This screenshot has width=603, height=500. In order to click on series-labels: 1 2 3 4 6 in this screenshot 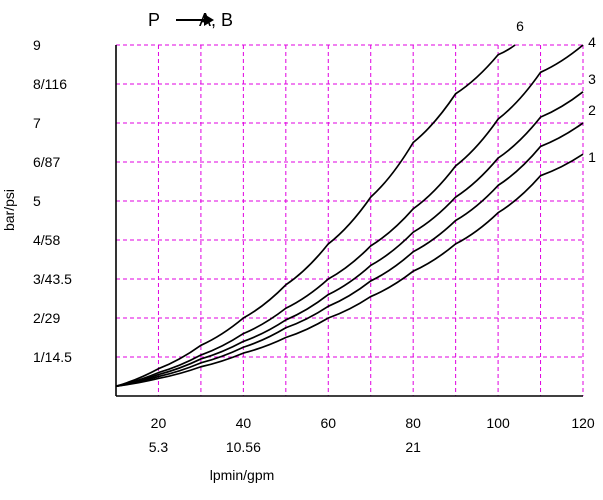, I will do `click(556, 91)`.